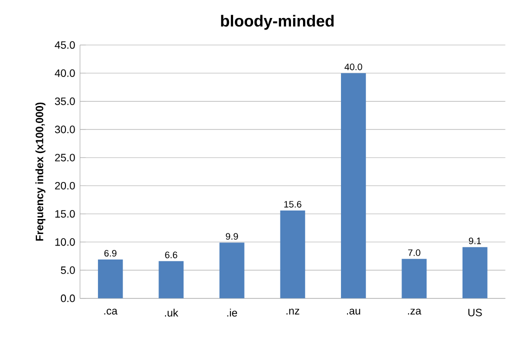  What do you see at coordinates (67, 270) in the screenshot?
I see `y-tick-label: 5.0` at bounding box center [67, 270].